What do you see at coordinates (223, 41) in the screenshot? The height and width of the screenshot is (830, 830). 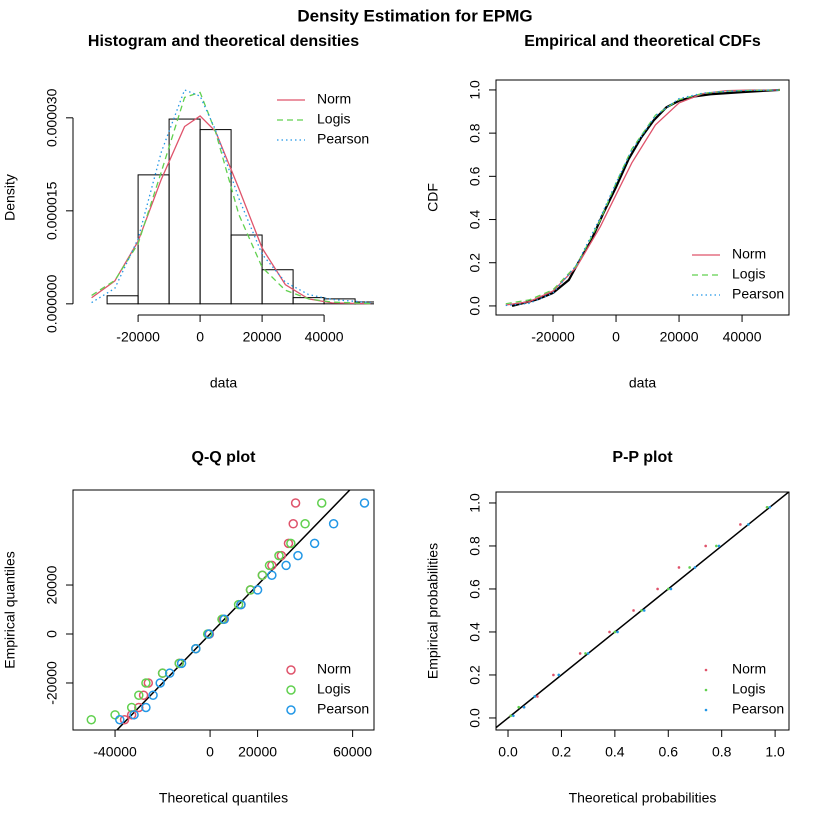 I see `panel-title: Histogram and theoretical densities` at bounding box center [223, 41].